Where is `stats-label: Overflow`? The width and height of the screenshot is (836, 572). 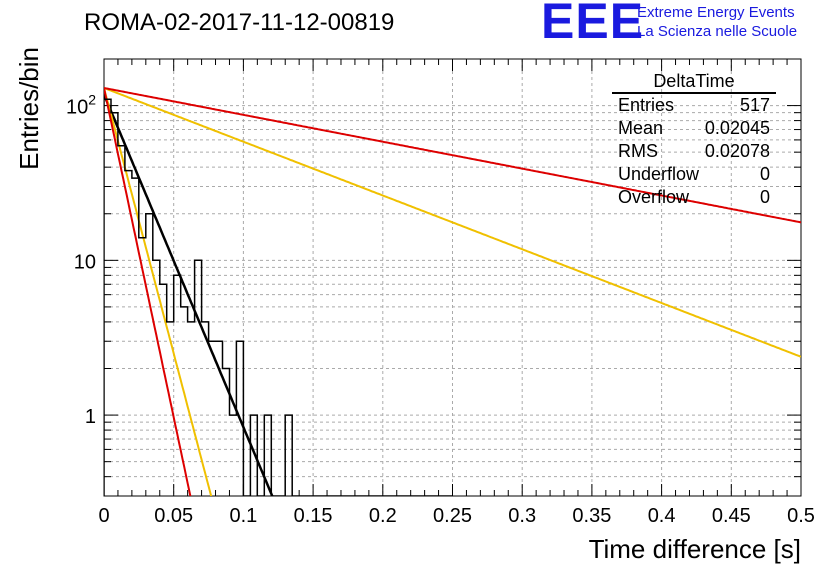
stats-label: Overflow is located at coordinates (654, 197).